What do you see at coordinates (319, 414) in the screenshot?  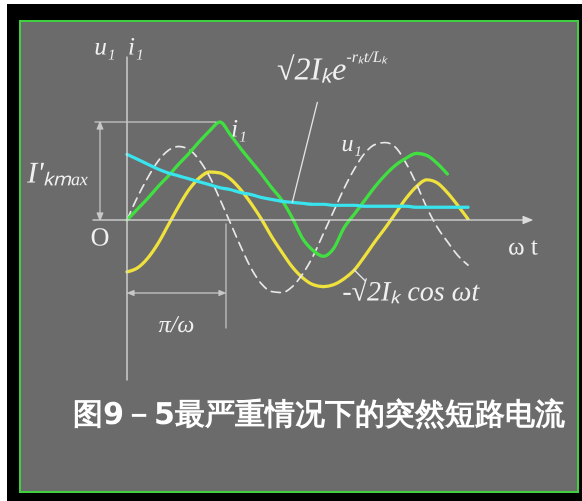 I see `text: 图9－5最严重情况下的突然短路电流` at bounding box center [319, 414].